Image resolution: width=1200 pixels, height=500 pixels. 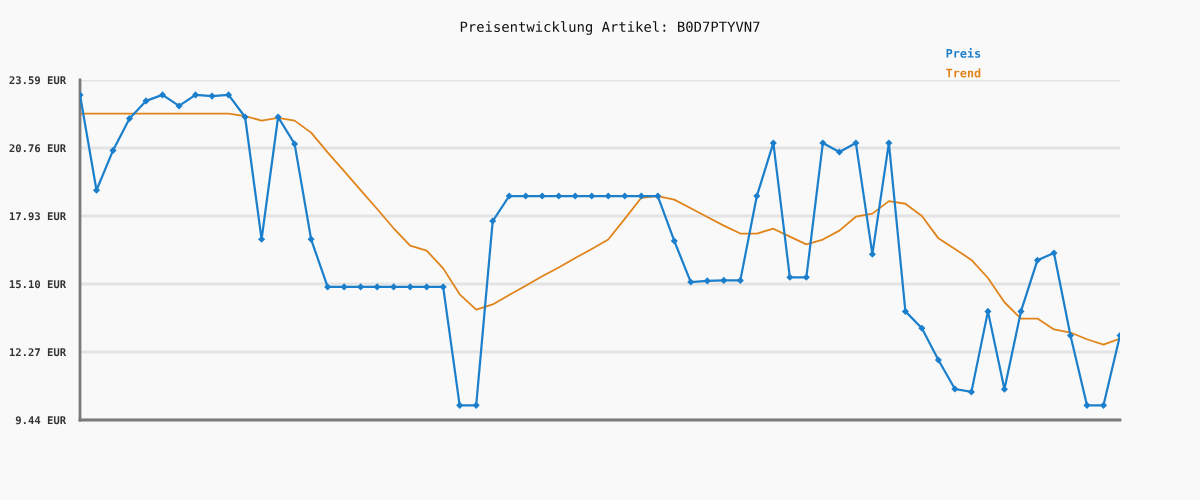 What do you see at coordinates (38, 148) in the screenshot?
I see `y-tick-label: 20.76 EUR` at bounding box center [38, 148].